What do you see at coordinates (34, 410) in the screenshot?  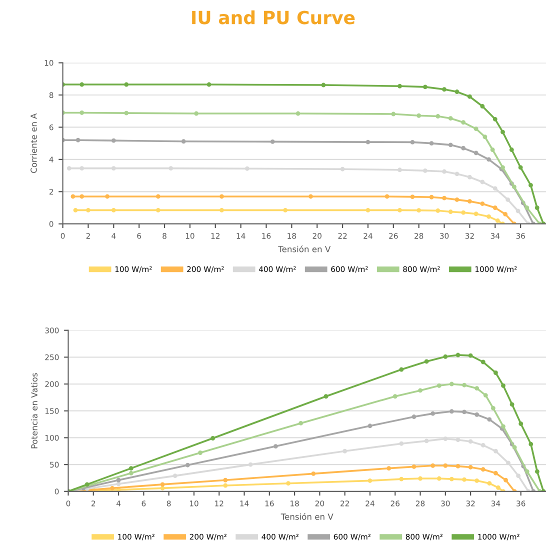 I see `y-axis-title: Potencia en Vatios` at bounding box center [34, 410].